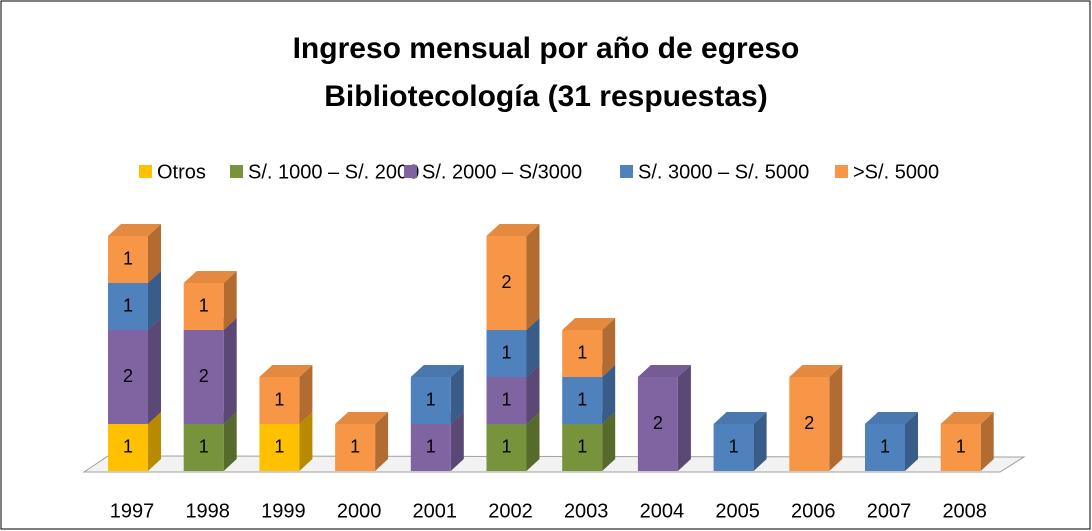 The image size is (1092, 531). I want to click on chart-title: Ingreso mensual por año de egreso, so click(546, 48).